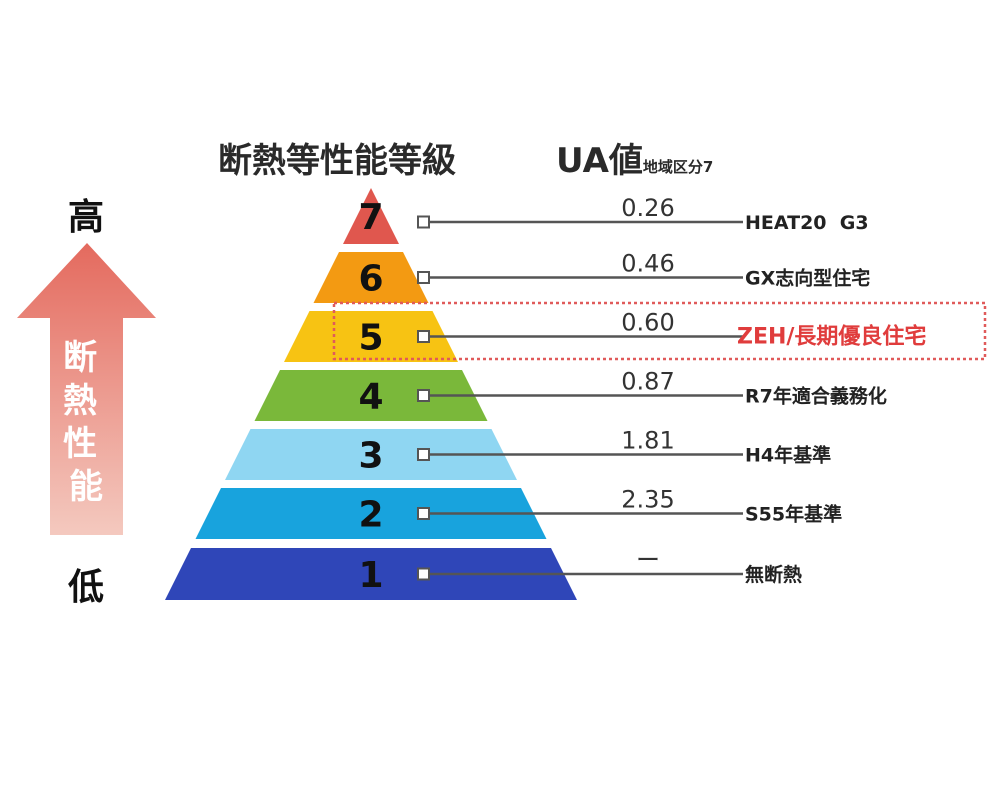  Describe the element at coordinates (647, 441) in the screenshot. I see `ua-value-grade-3: 1.81` at that location.